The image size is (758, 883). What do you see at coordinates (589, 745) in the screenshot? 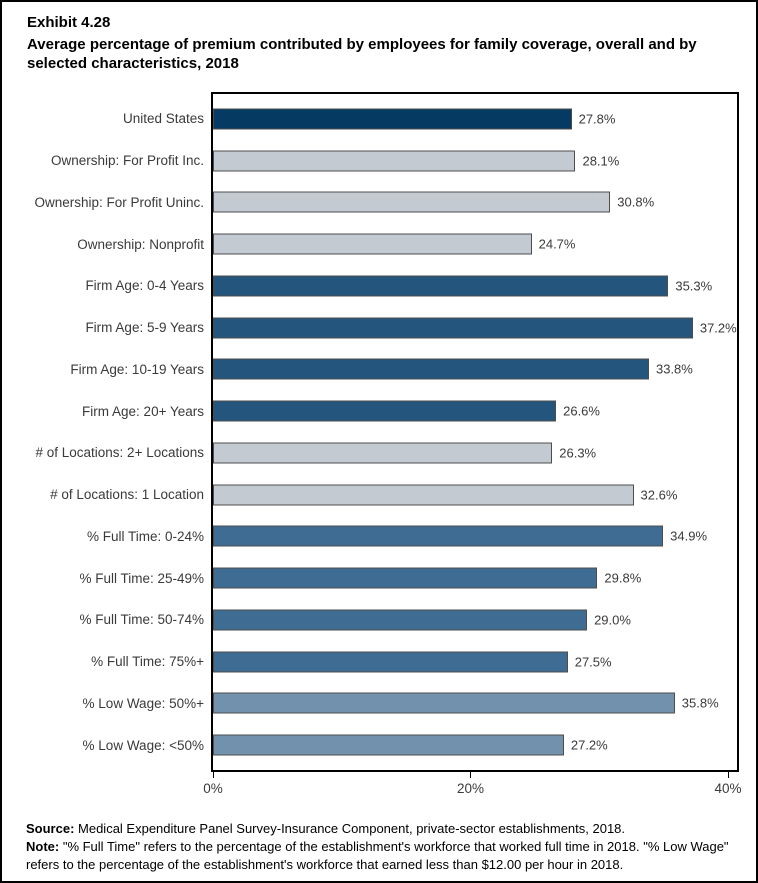
I see `value-label: 27.2%` at bounding box center [589, 745].